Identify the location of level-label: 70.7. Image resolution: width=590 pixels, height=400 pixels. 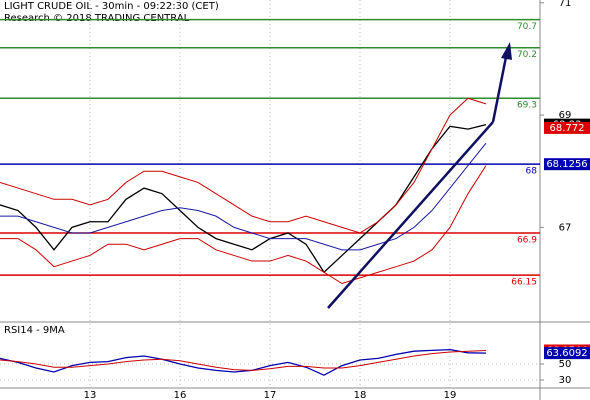
(527, 27).